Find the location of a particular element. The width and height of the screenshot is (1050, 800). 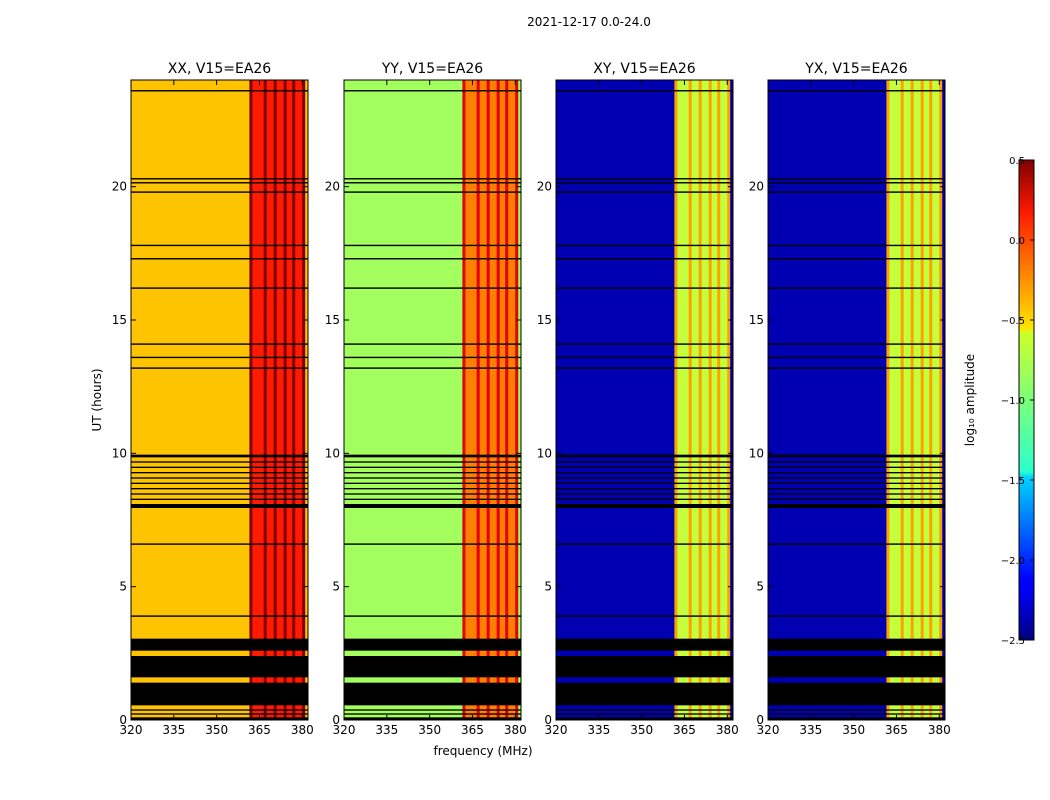

colorbar-tick-label: 0.5 is located at coordinates (1017, 161).